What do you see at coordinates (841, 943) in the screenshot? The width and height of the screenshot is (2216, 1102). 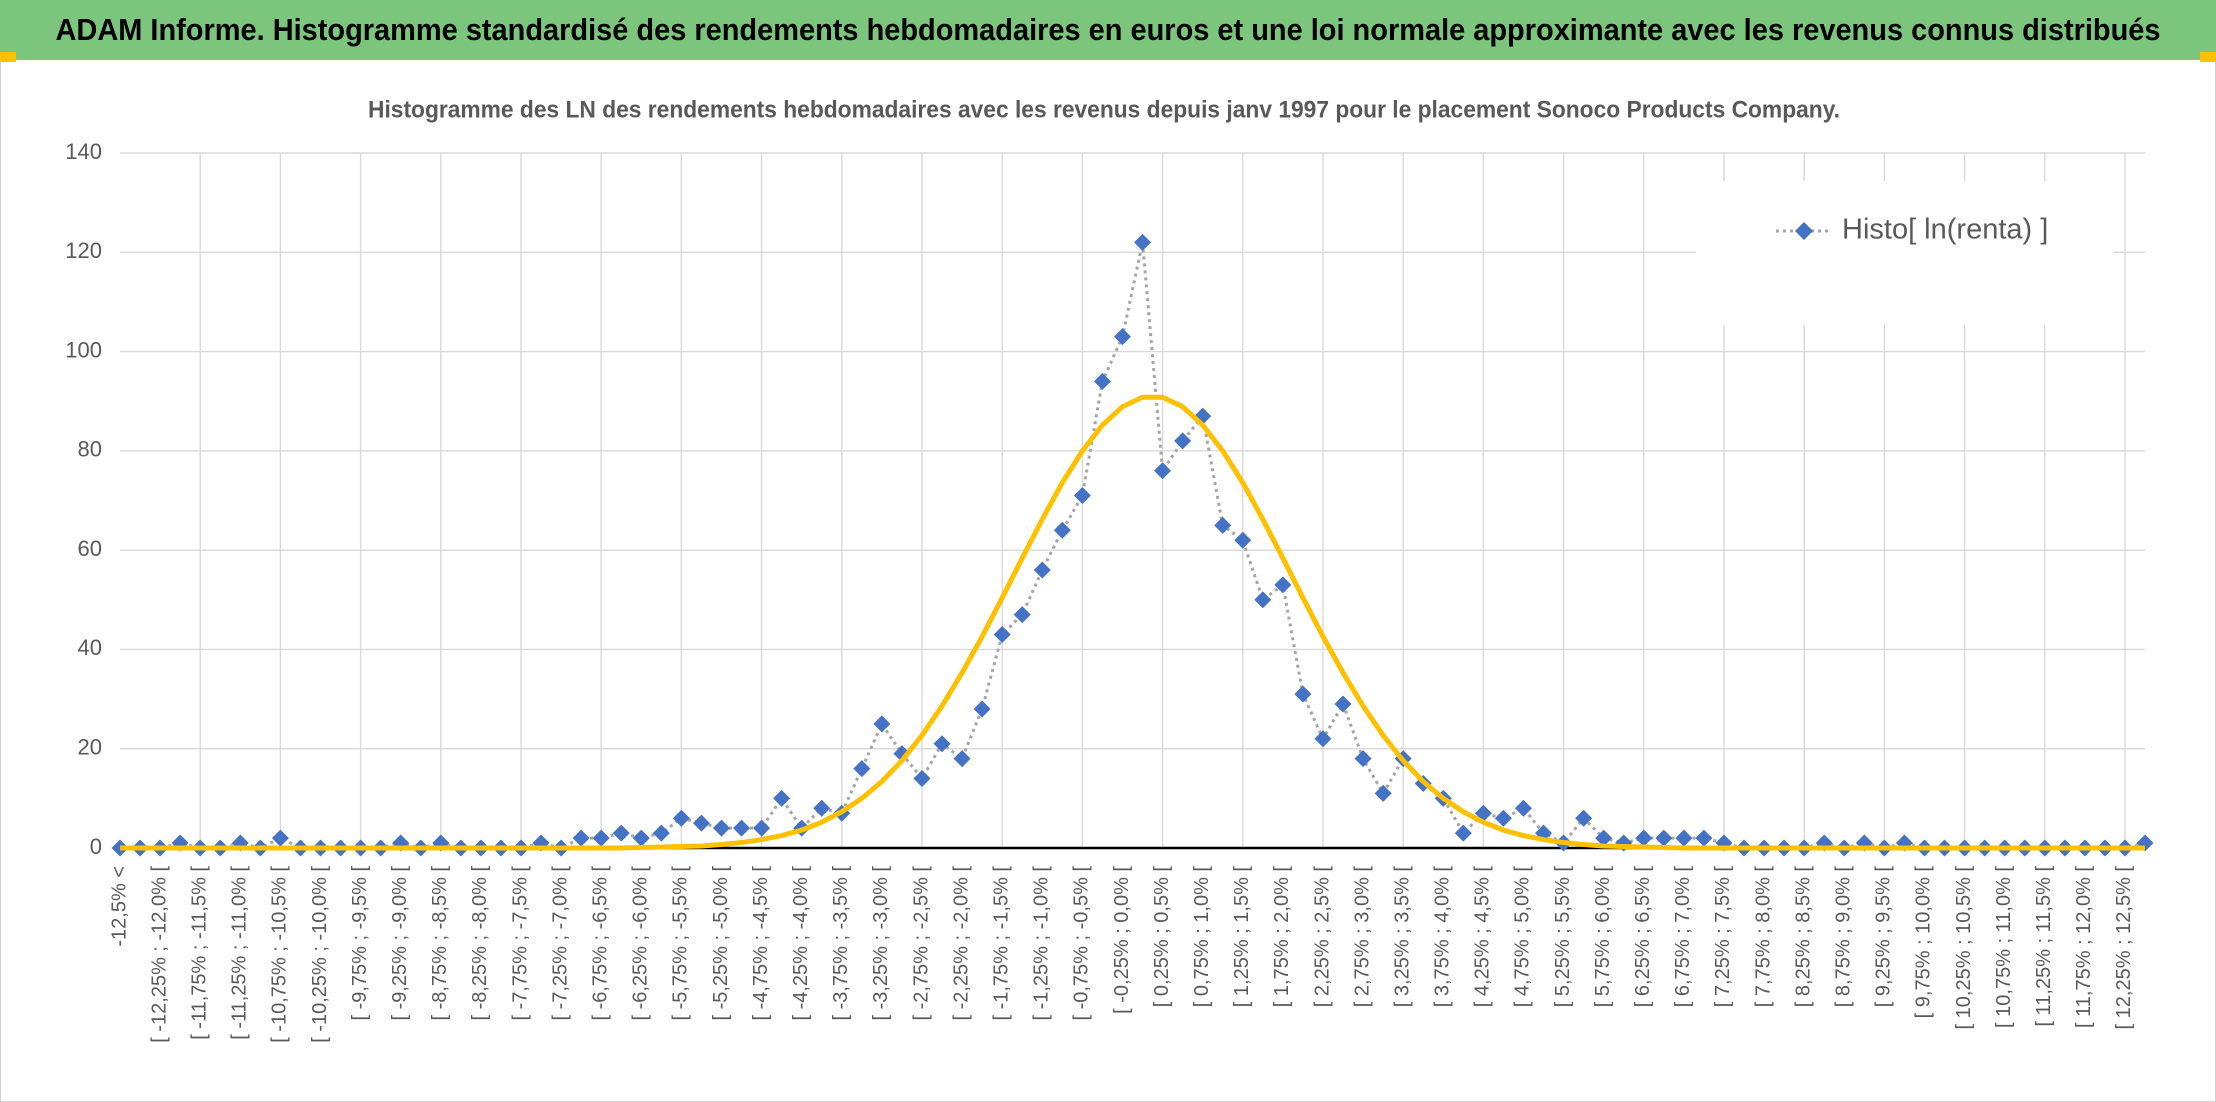 I see `x-tick-label: [ -3,75% ; -3,5% [` at bounding box center [841, 943].